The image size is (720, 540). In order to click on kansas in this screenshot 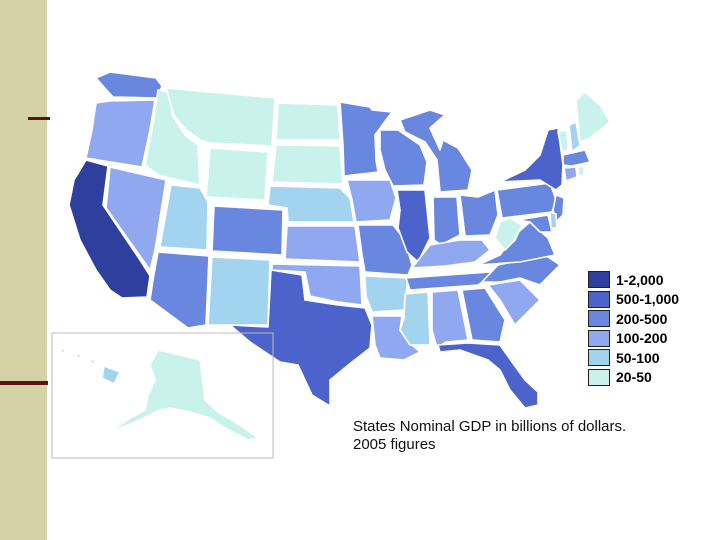, I will do `click(322, 244)`.